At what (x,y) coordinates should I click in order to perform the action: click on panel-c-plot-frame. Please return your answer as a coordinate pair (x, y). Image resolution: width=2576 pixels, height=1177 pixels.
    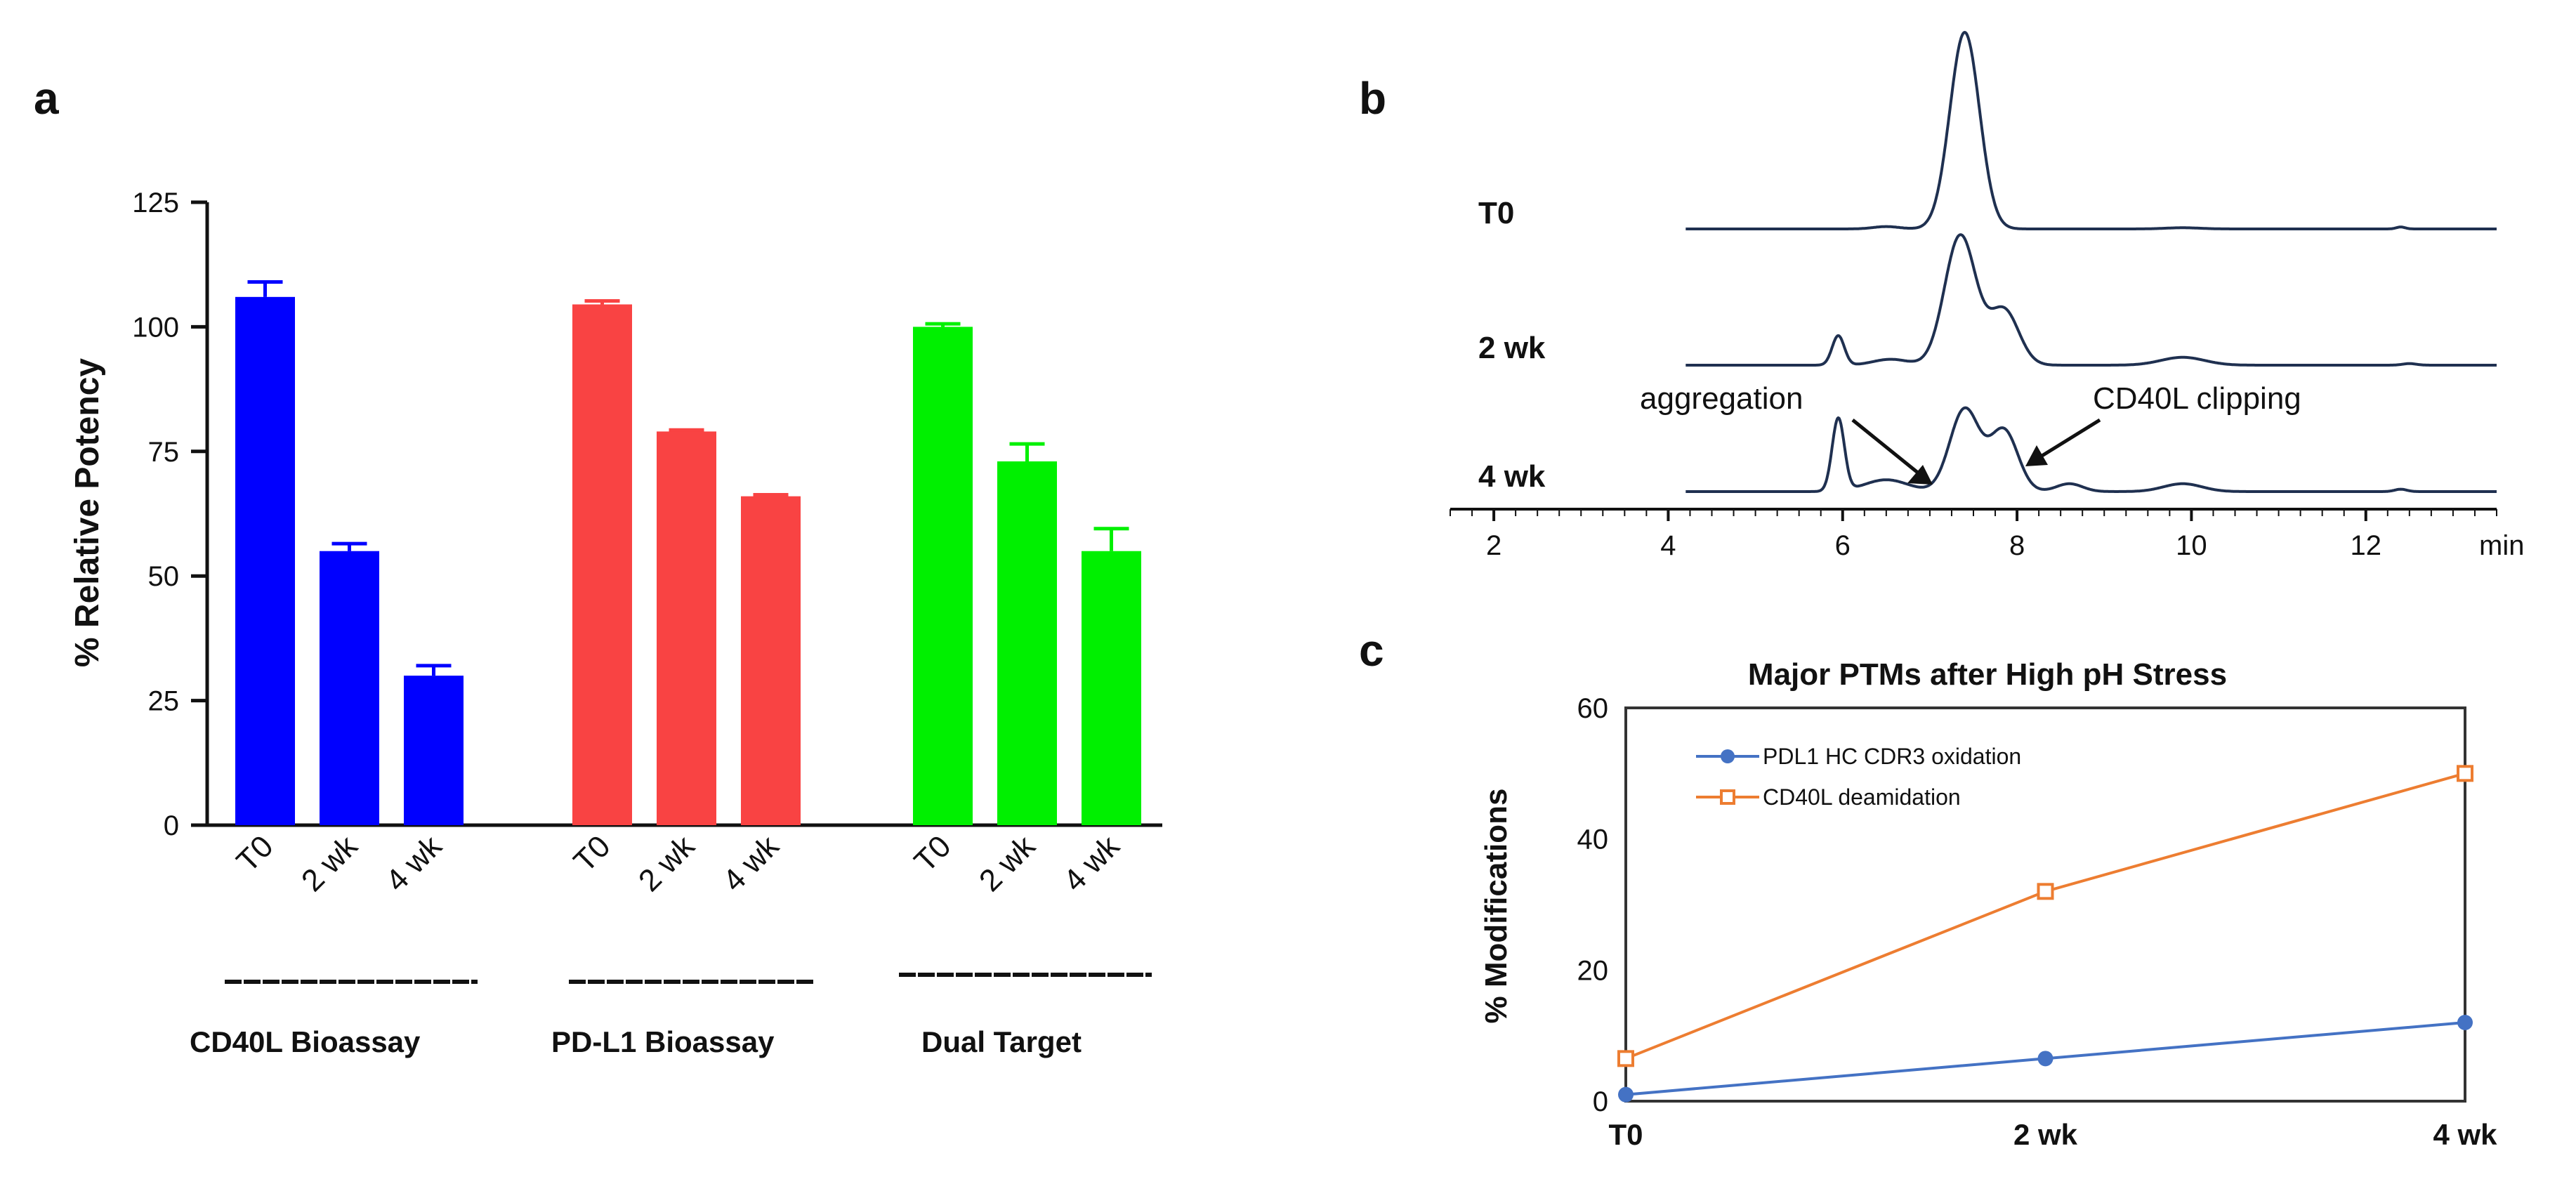
    Looking at the image, I should click on (2045, 904).